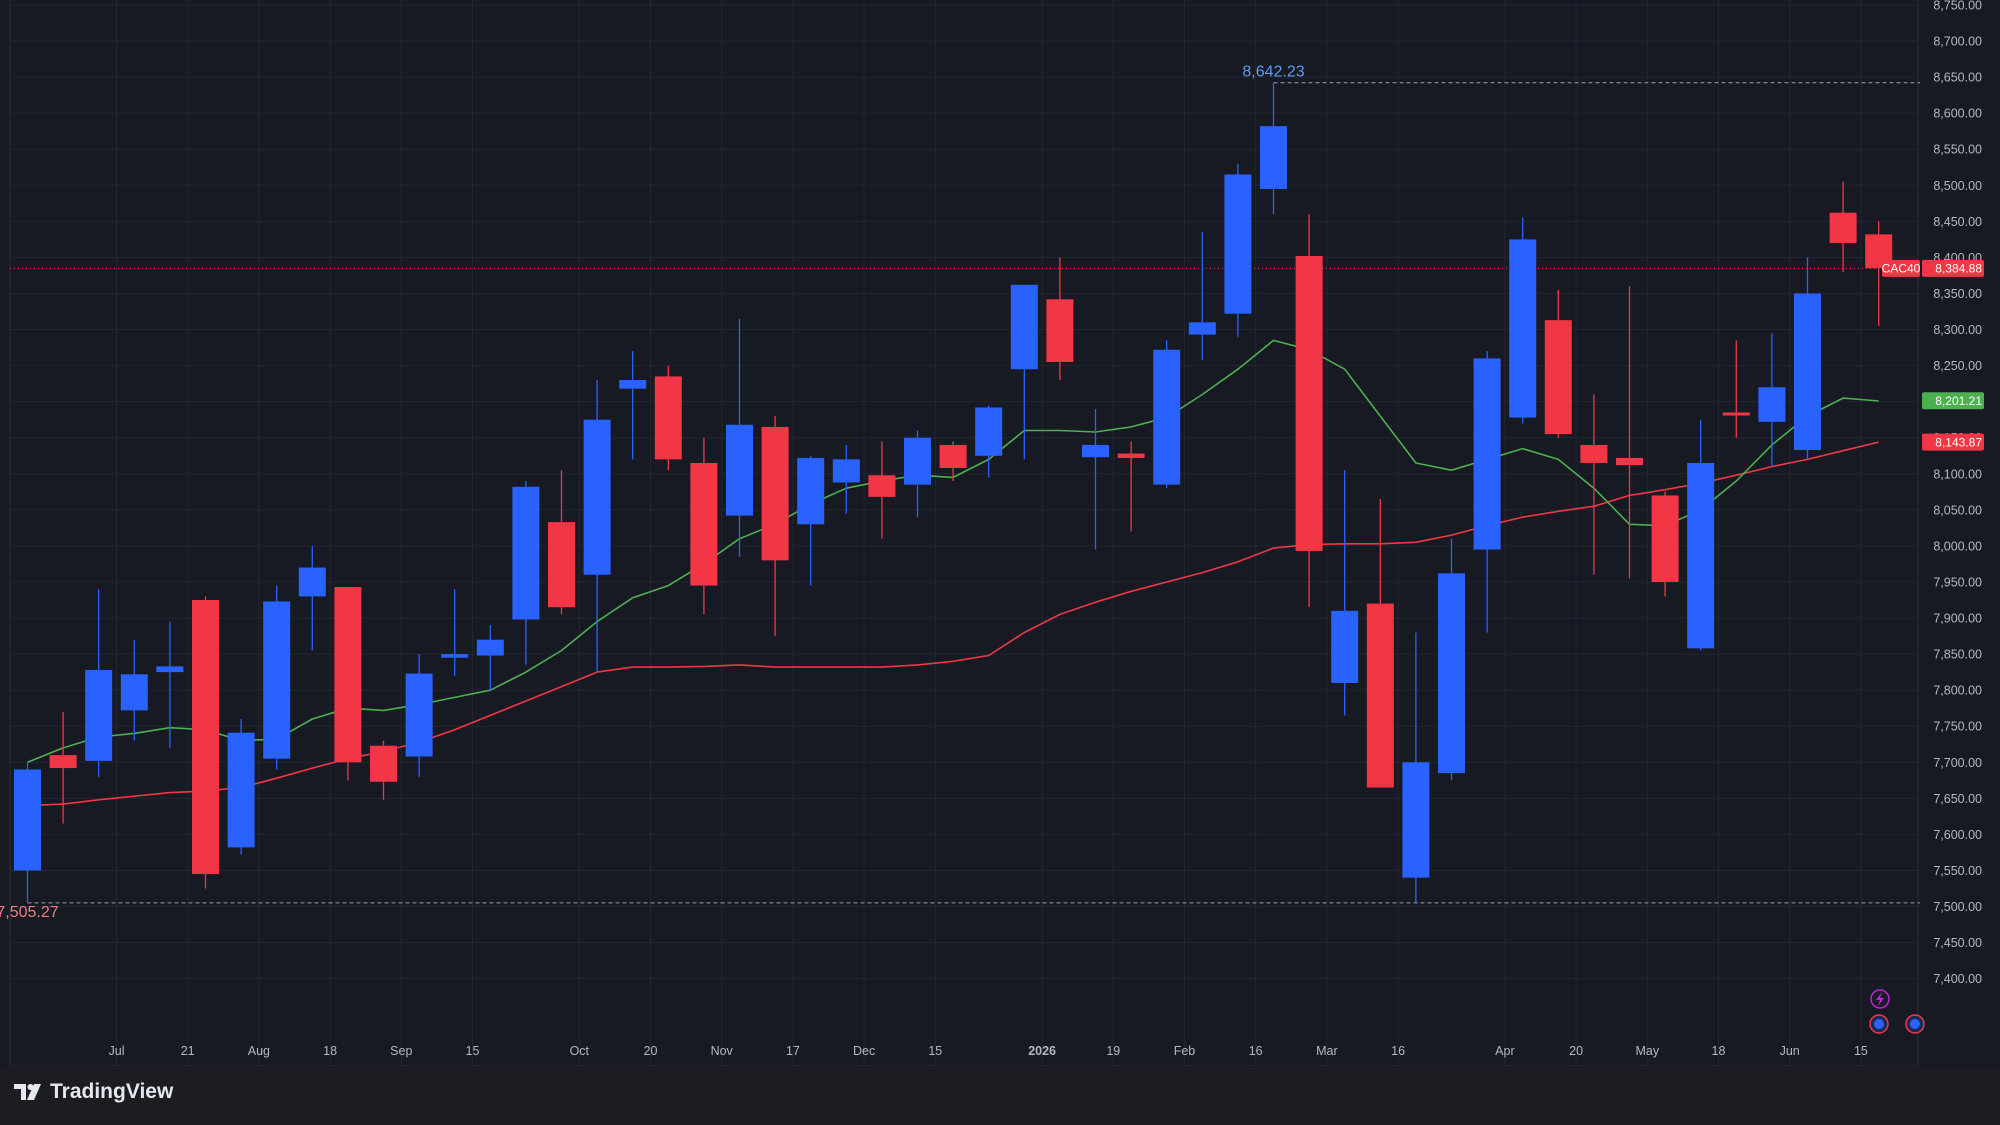 The image size is (2000, 1125). What do you see at coordinates (1957, 799) in the screenshot?
I see `price-axis-tick-label: 7,650.00` at bounding box center [1957, 799].